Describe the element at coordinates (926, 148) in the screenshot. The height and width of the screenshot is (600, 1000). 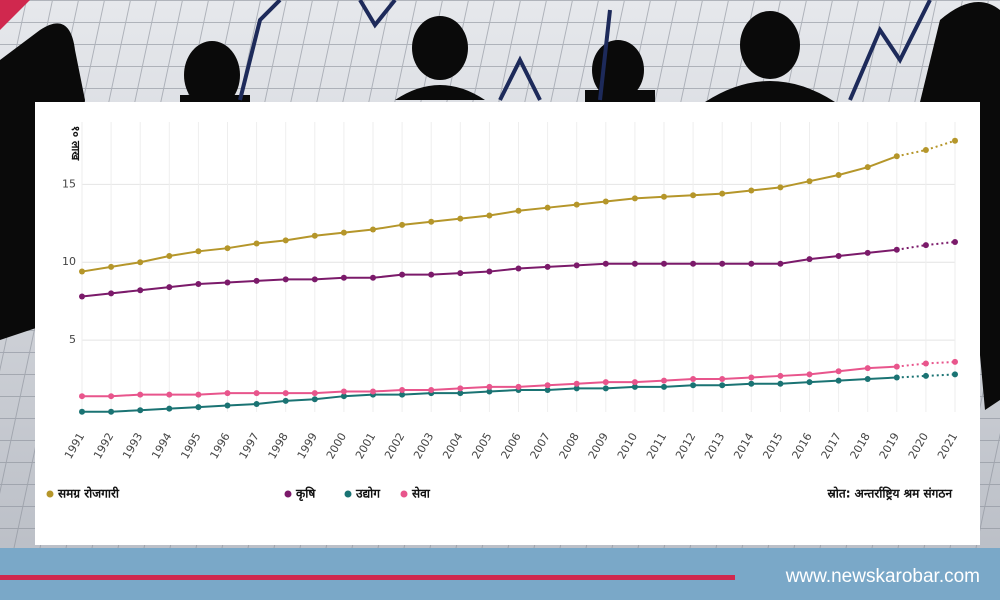
I see `projected-line` at that location.